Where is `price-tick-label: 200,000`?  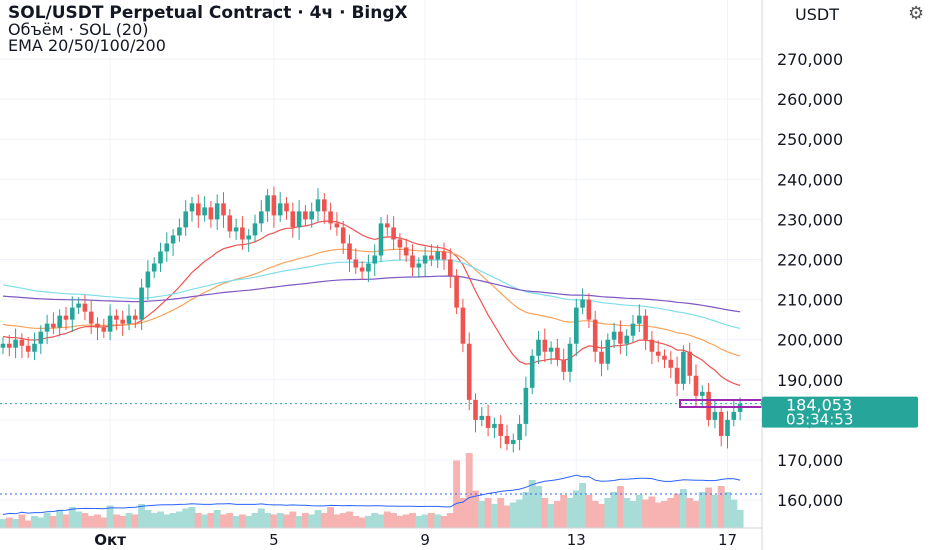 price-tick-label: 200,000 is located at coordinates (810, 340).